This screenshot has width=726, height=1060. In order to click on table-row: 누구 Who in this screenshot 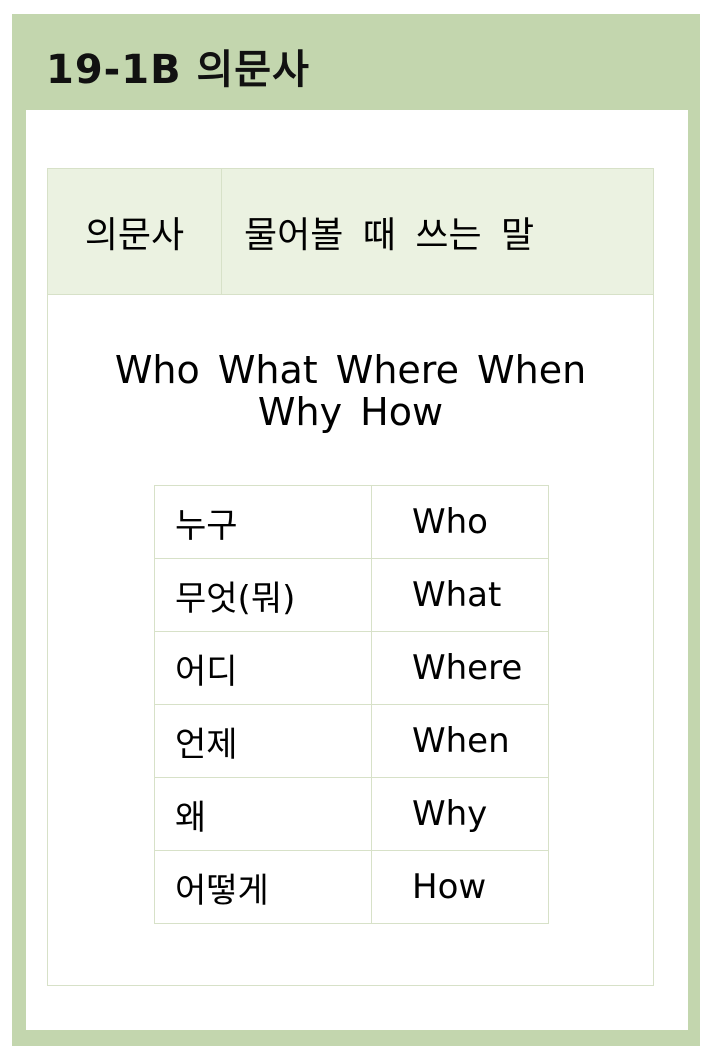, I will do `click(351, 522)`.